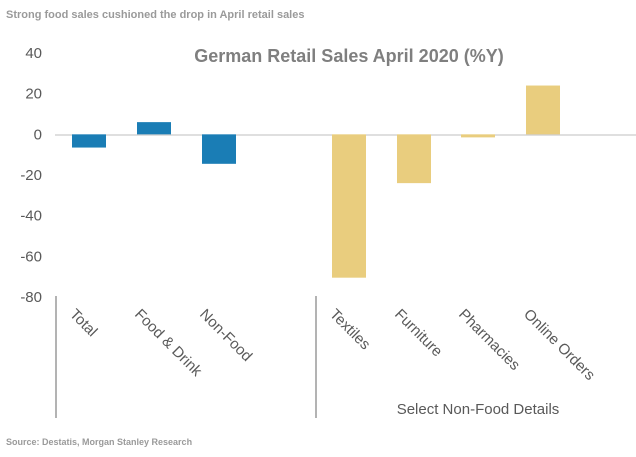 Image resolution: width=636 pixels, height=457 pixels. What do you see at coordinates (543, 110) in the screenshot?
I see `bar-online-orders` at bounding box center [543, 110].